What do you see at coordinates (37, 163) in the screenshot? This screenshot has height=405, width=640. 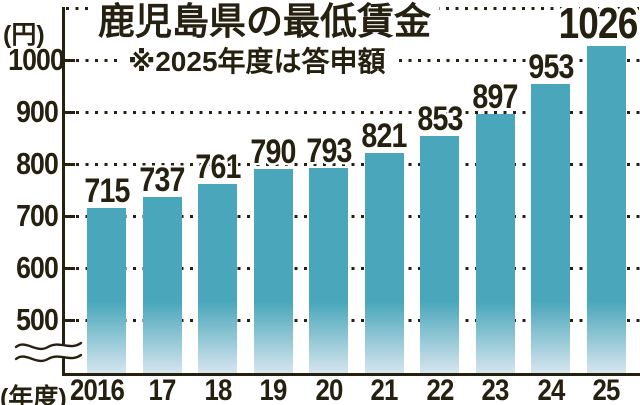 I see `y-tick-label-800: 800` at bounding box center [37, 163].